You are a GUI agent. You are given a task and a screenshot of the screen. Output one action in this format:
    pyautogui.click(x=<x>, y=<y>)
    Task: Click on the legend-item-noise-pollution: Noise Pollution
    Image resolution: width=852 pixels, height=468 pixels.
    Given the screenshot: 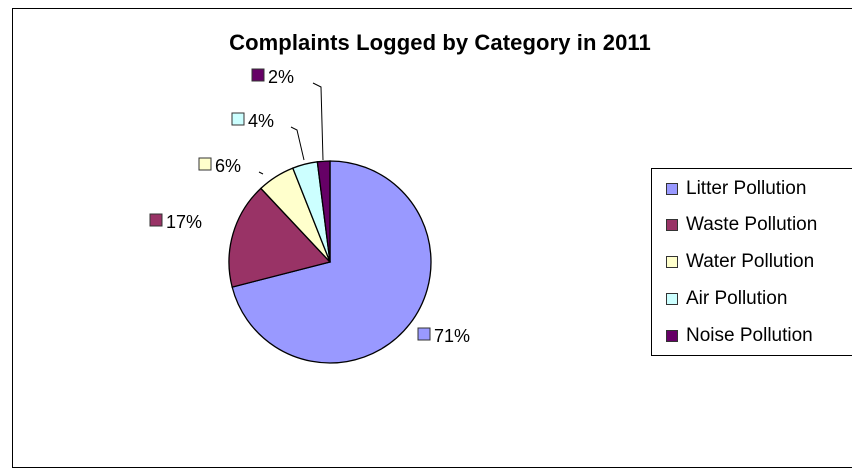 What is the action you would take?
    pyautogui.click(x=732, y=336)
    